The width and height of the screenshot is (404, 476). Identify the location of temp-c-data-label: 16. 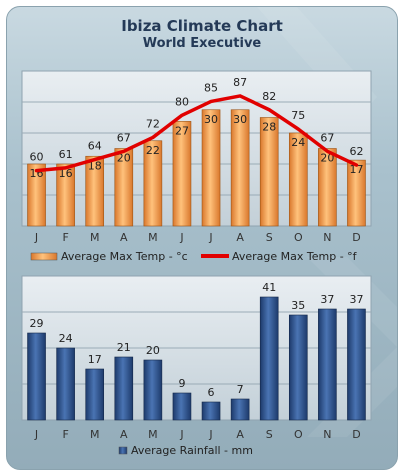
(66, 173).